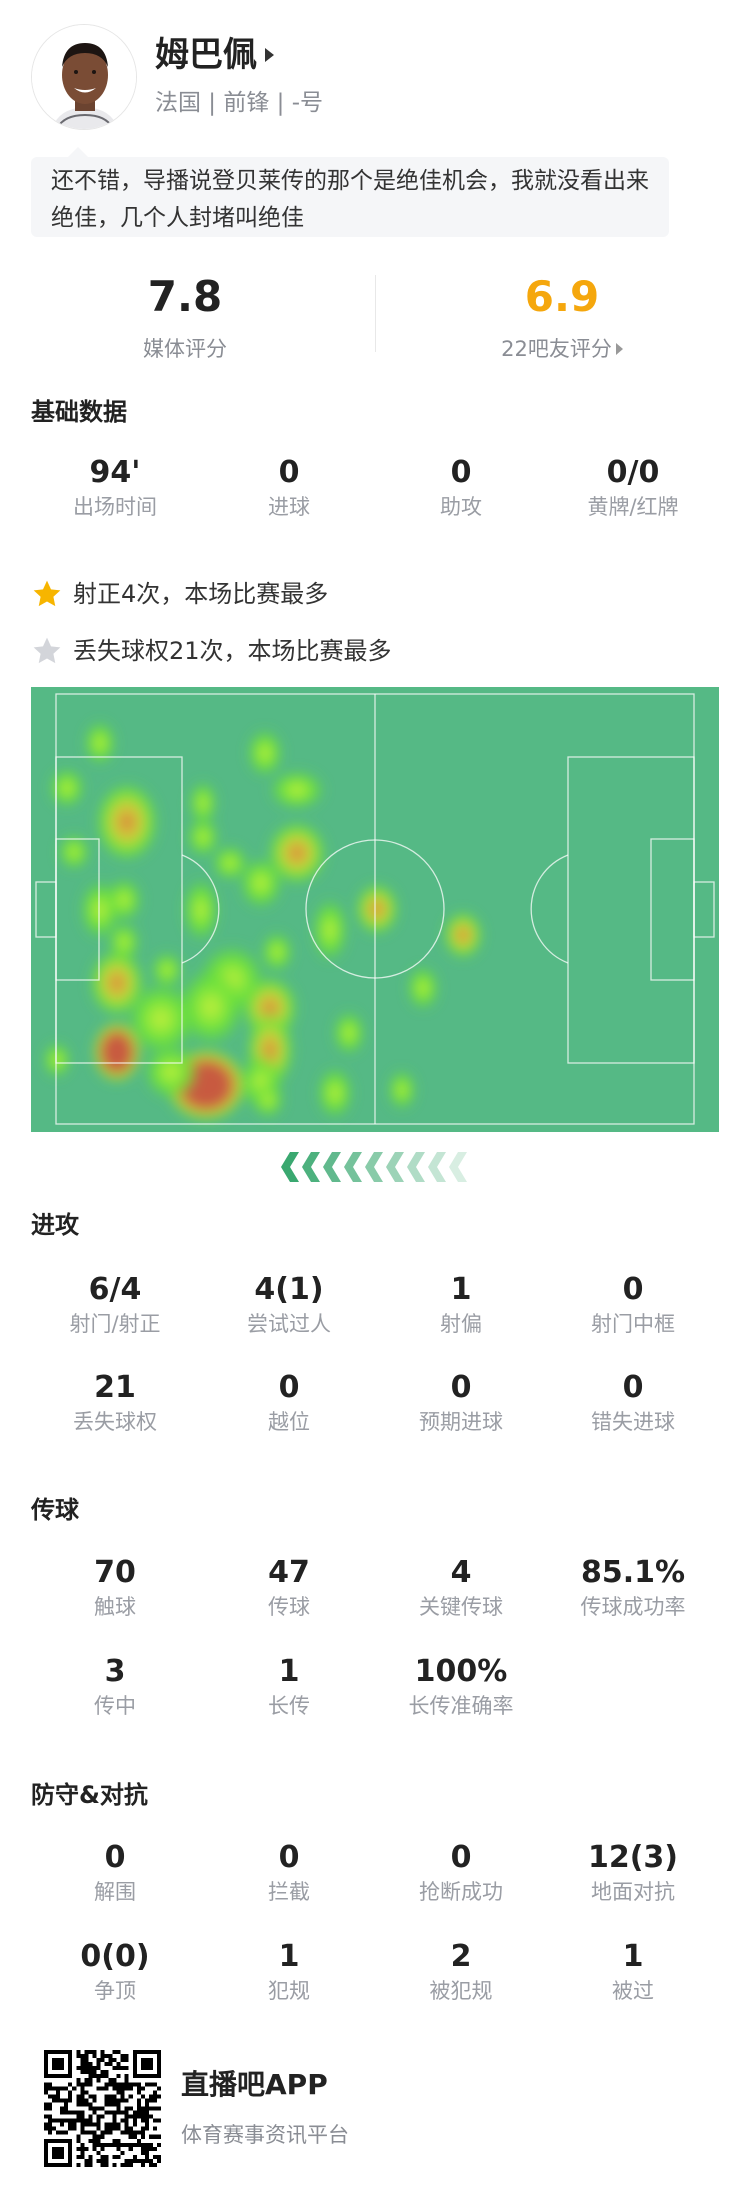 This screenshot has width=750, height=2193. Describe the element at coordinates (206, 55) in the screenshot. I see `player-name: 姆巴佩` at that location.